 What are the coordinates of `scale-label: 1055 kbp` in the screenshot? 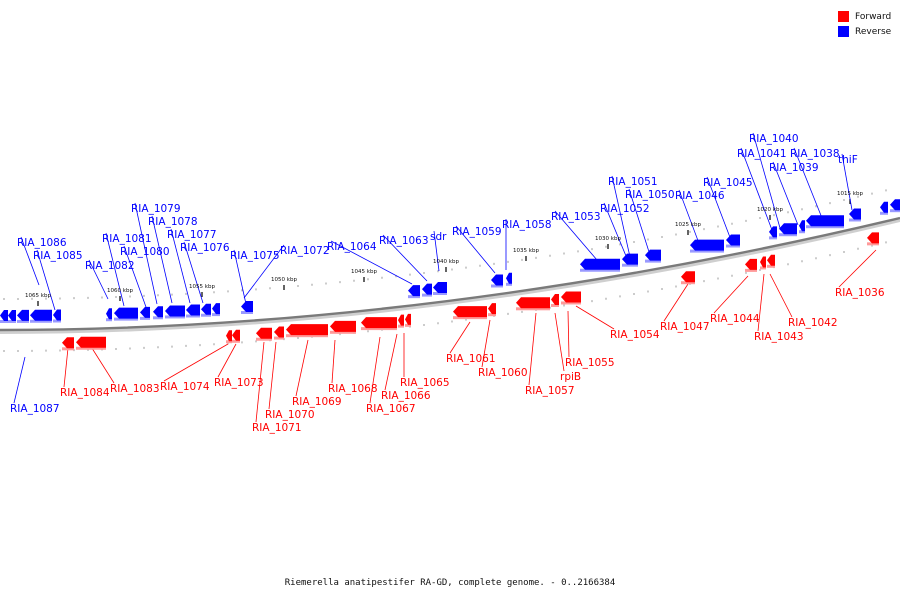 It's located at (202, 287).